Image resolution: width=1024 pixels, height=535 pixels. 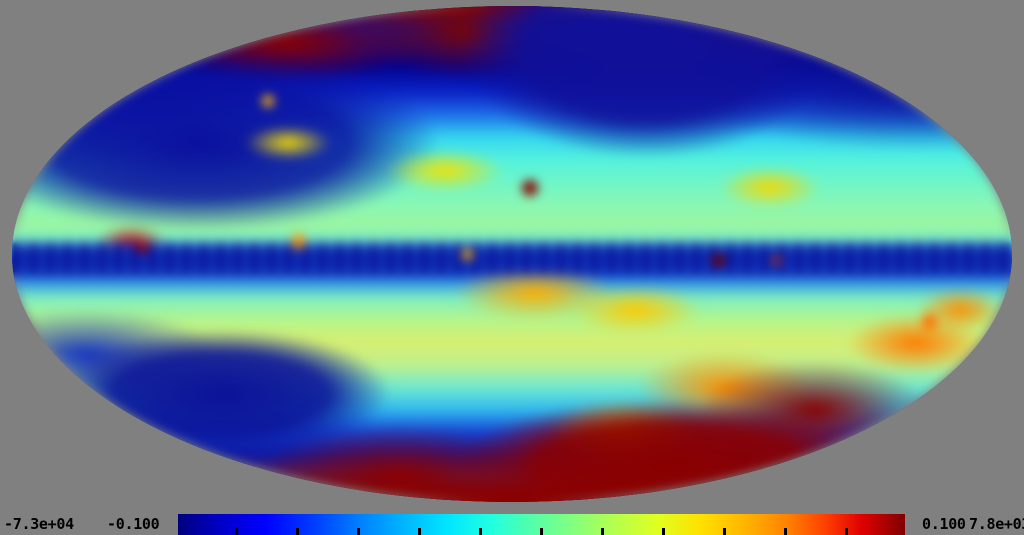 What do you see at coordinates (39, 524) in the screenshot?
I see `colorbar-min-saturation-label: -7.3e+04` at bounding box center [39, 524].